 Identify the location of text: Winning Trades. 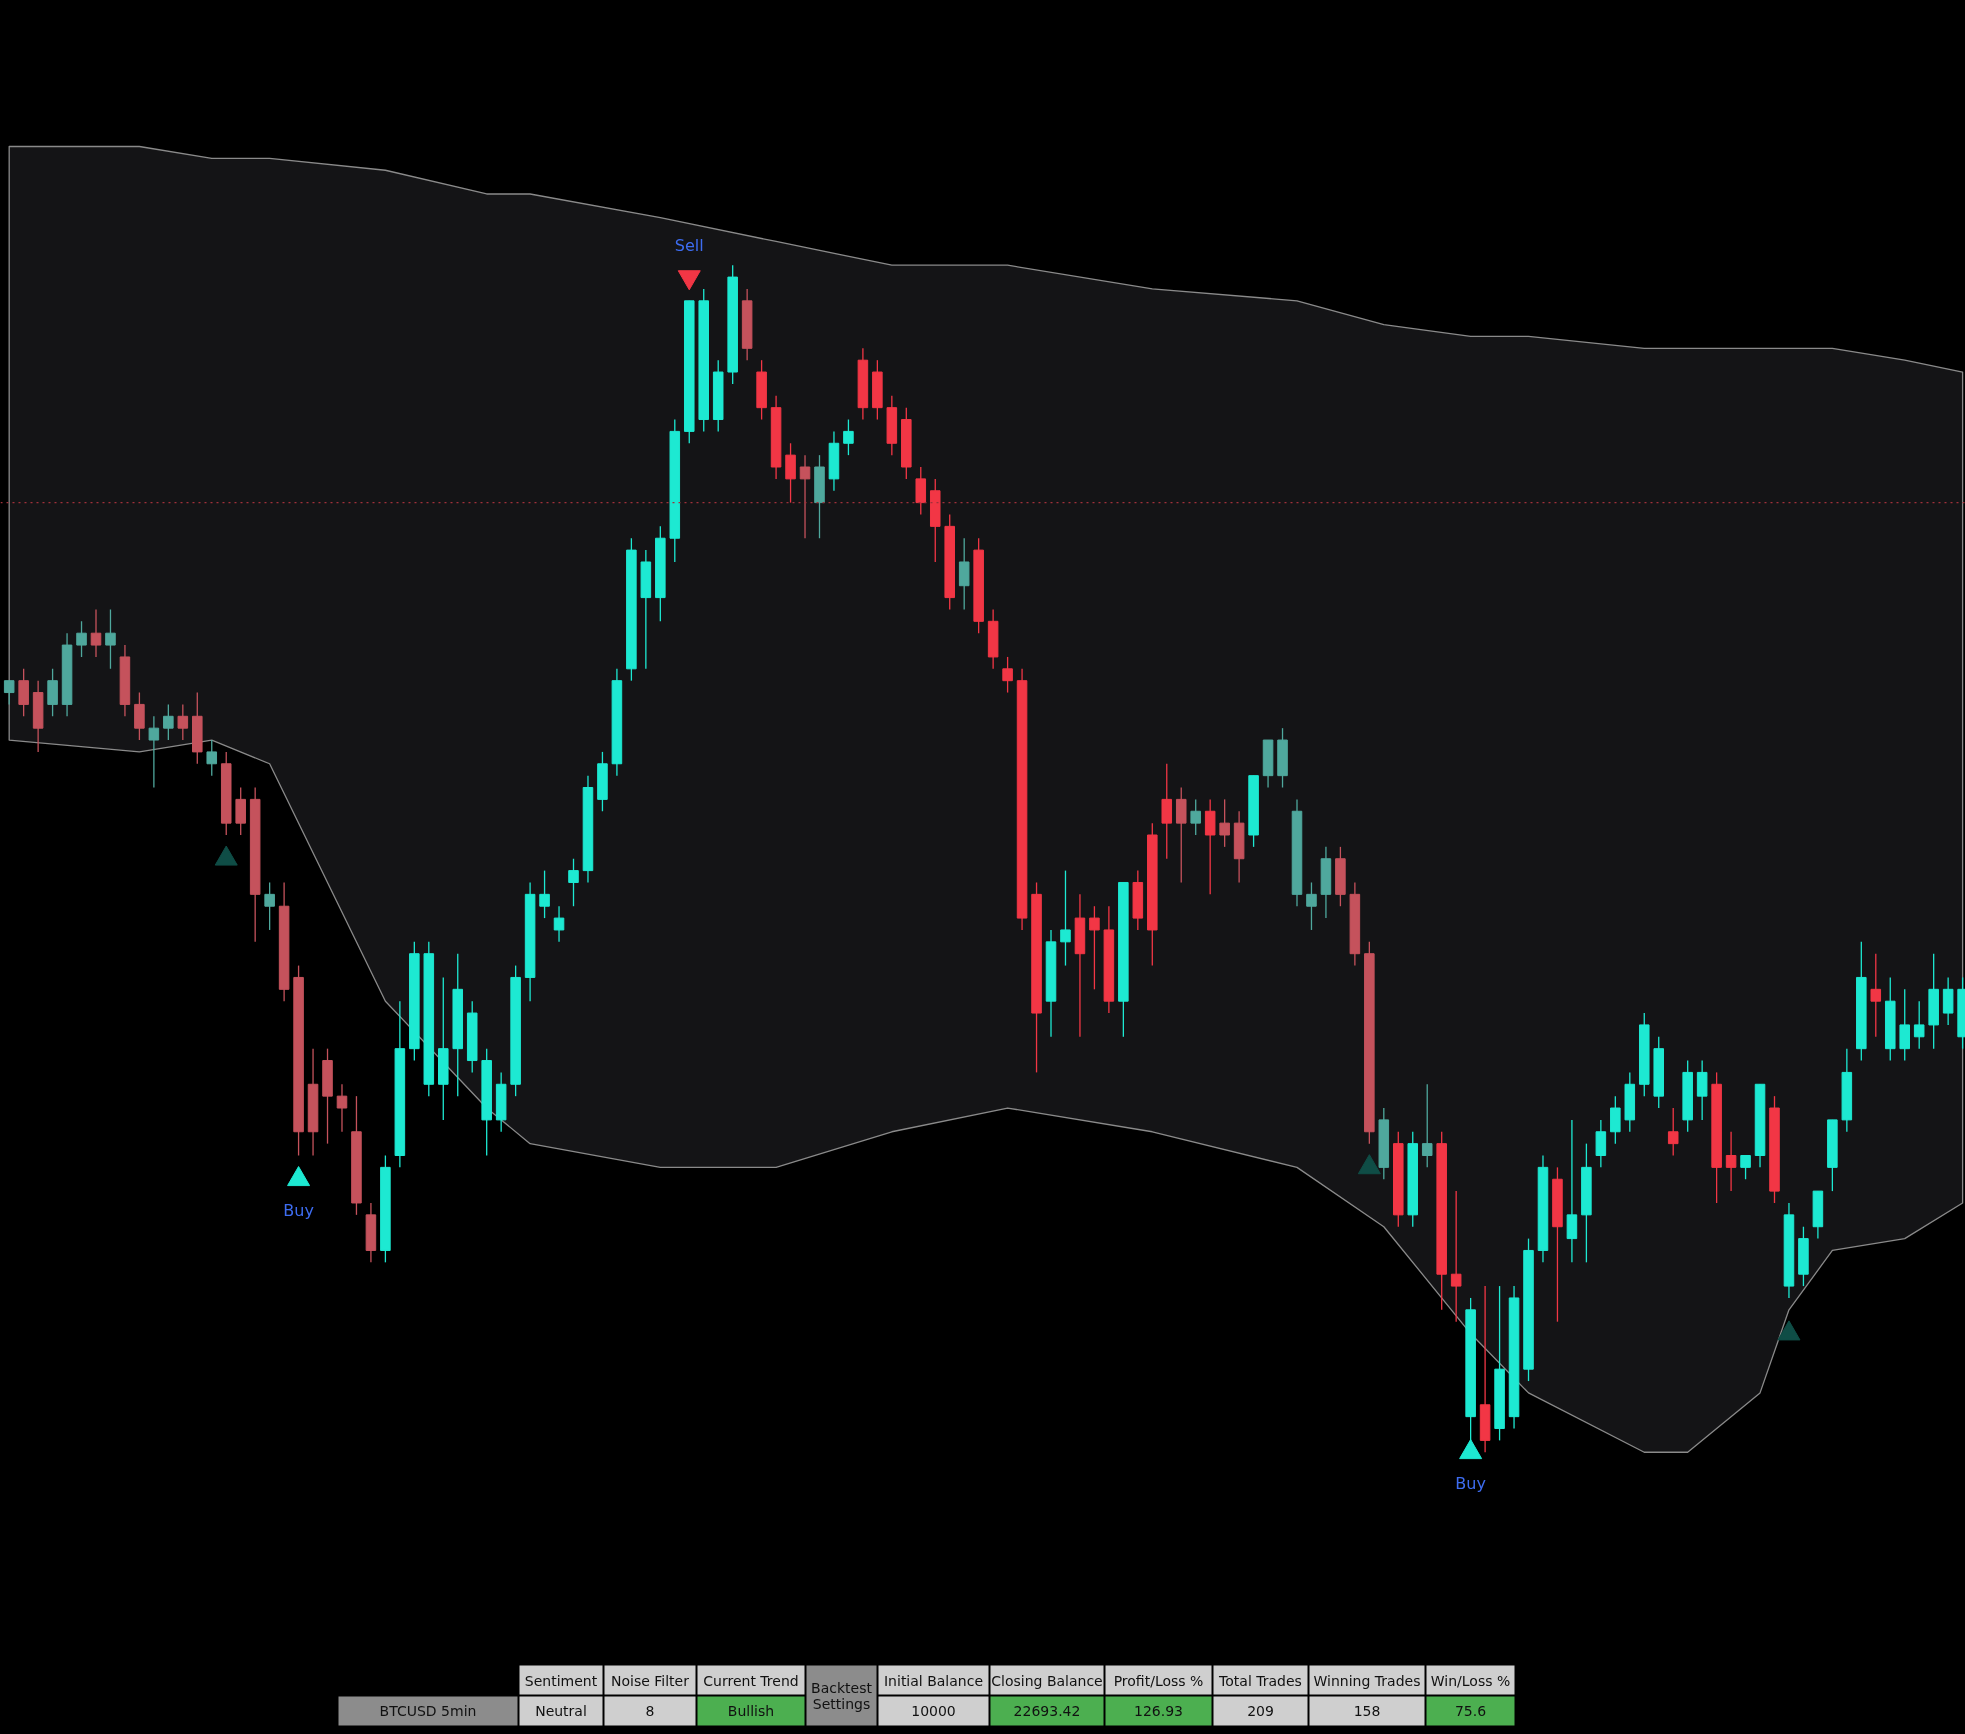
(1367, 1680).